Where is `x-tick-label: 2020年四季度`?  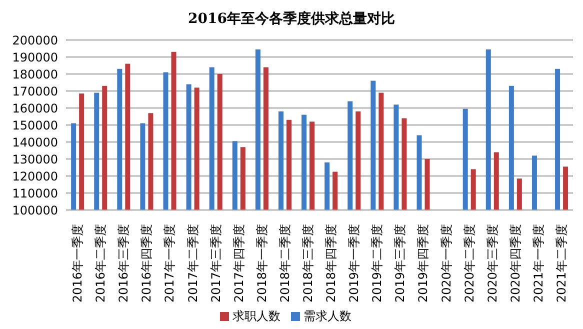 x-tick-label: 2020年四季度 is located at coordinates (515, 263).